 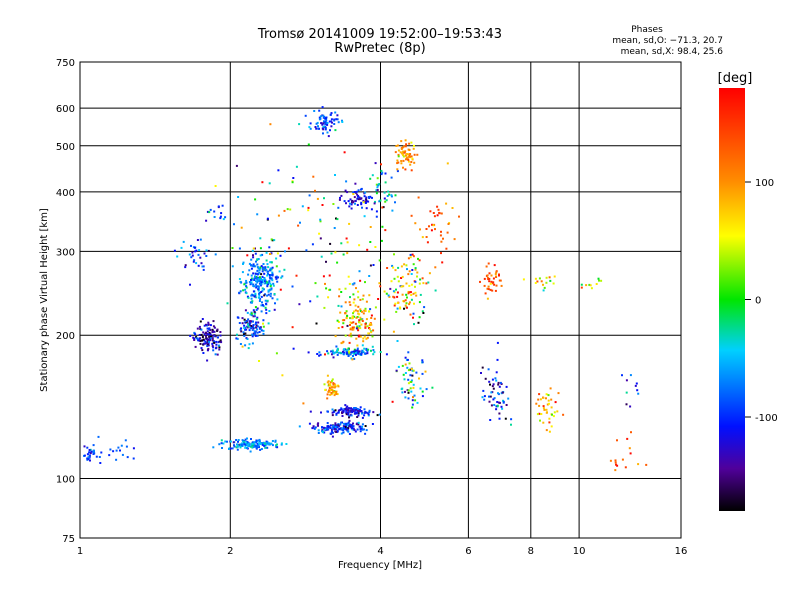 What do you see at coordinates (65, 480) in the screenshot?
I see `y-tick-label: 100` at bounding box center [65, 480].